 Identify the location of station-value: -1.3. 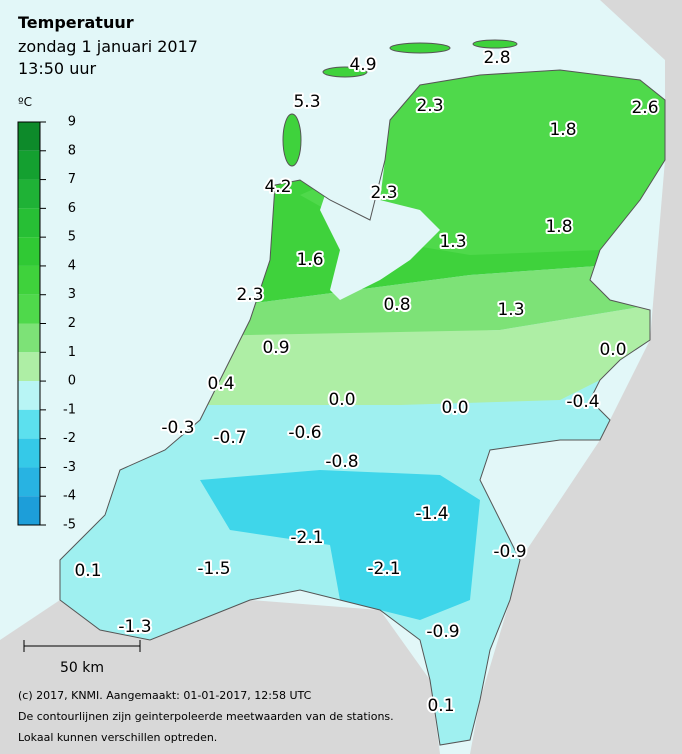
(134, 627).